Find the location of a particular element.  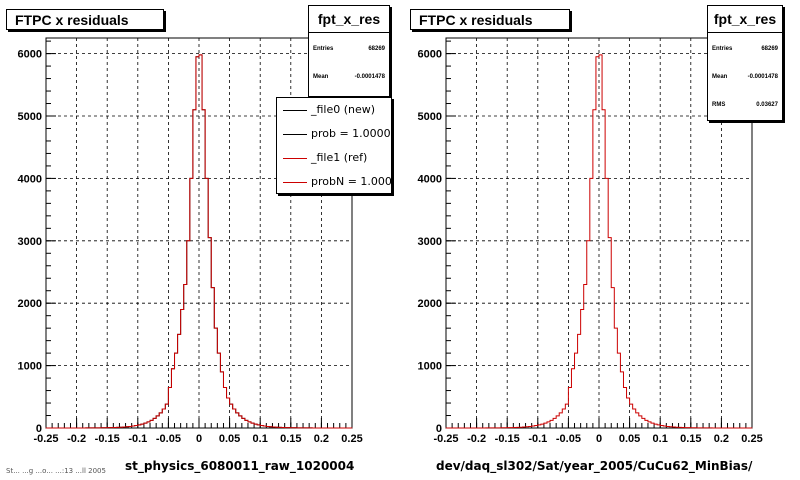

right-x-tick-label: -0.2 is located at coordinates (476, 439).